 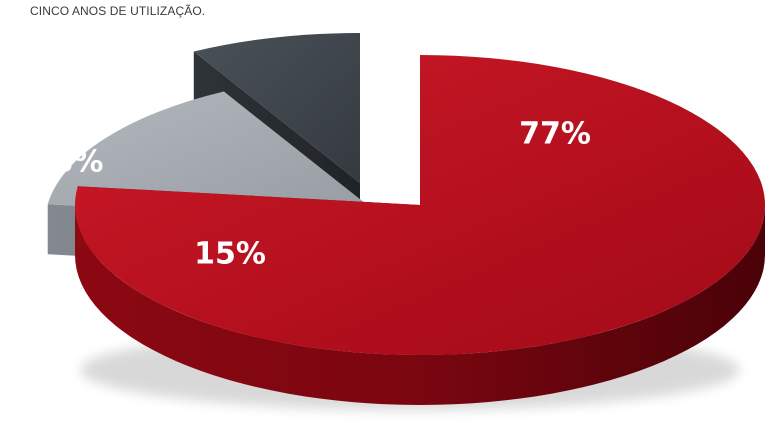 What do you see at coordinates (555, 134) in the screenshot?
I see `data-label-77: 77%` at bounding box center [555, 134].